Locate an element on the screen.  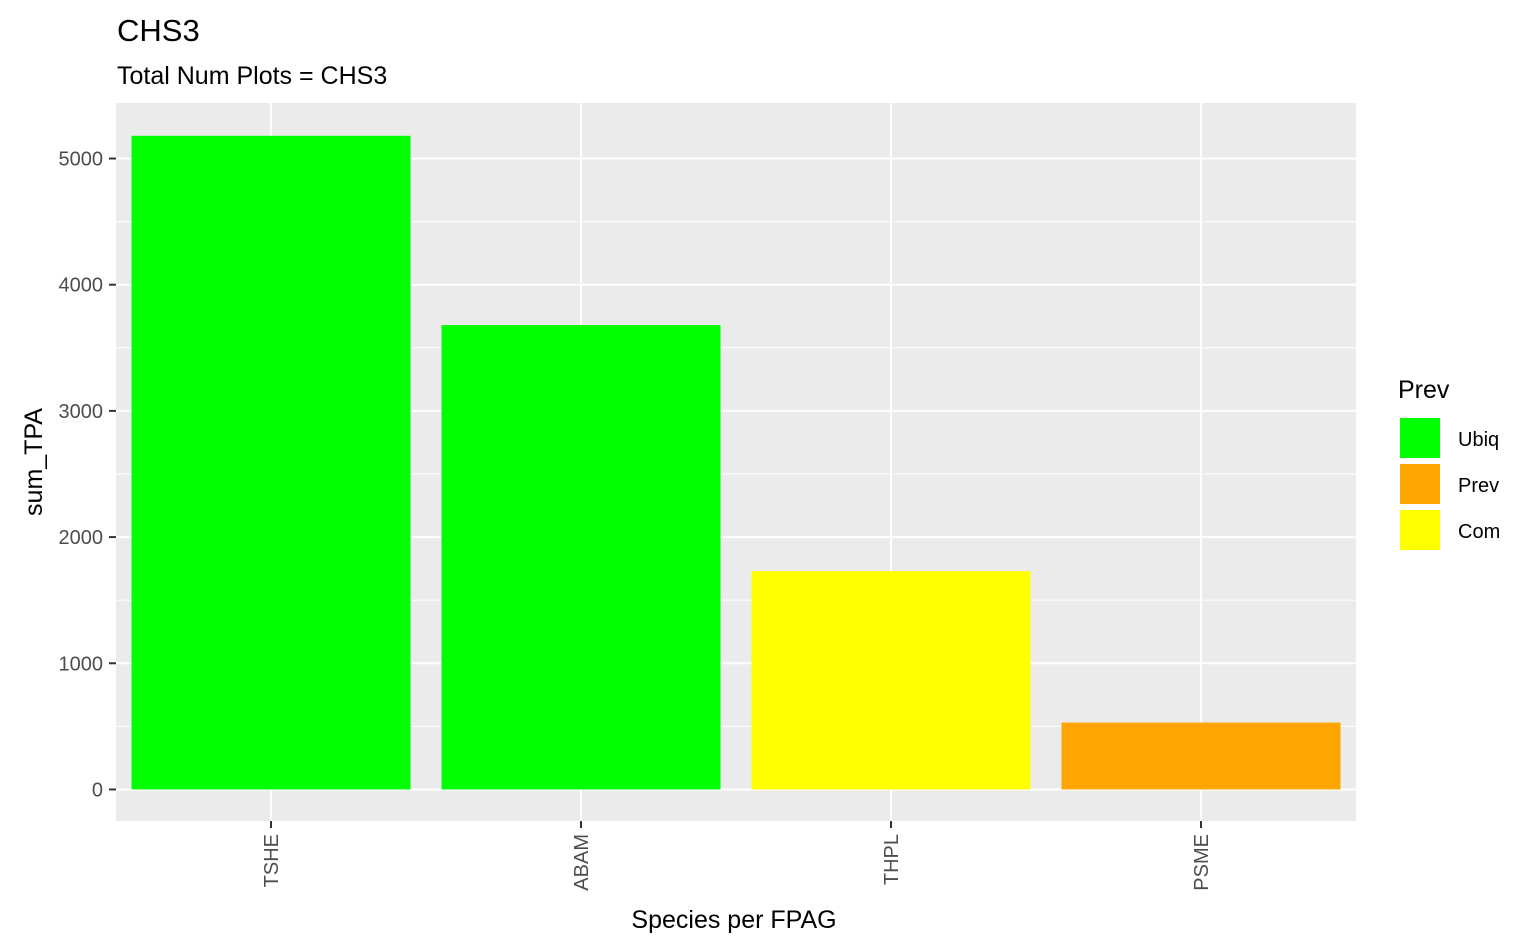
legend-label-com: Com is located at coordinates (1479, 532).